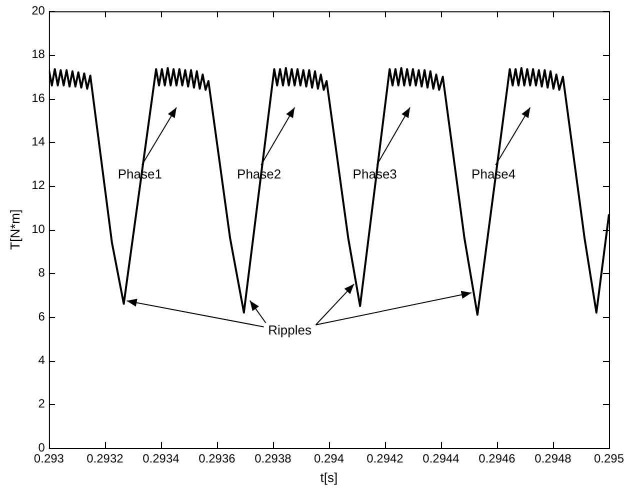 The image size is (637, 488). Describe the element at coordinates (609, 459) in the screenshot. I see `x-tick-label: 0.295` at that location.